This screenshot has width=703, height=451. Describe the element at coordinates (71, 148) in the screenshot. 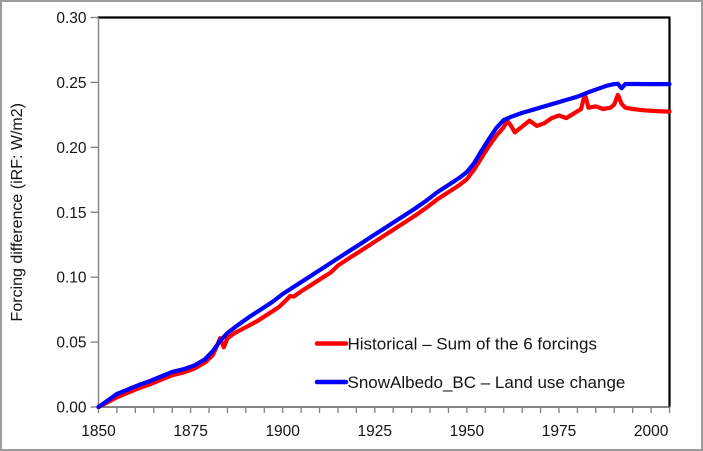

I see `y-tick-label: 0.20` at that location.